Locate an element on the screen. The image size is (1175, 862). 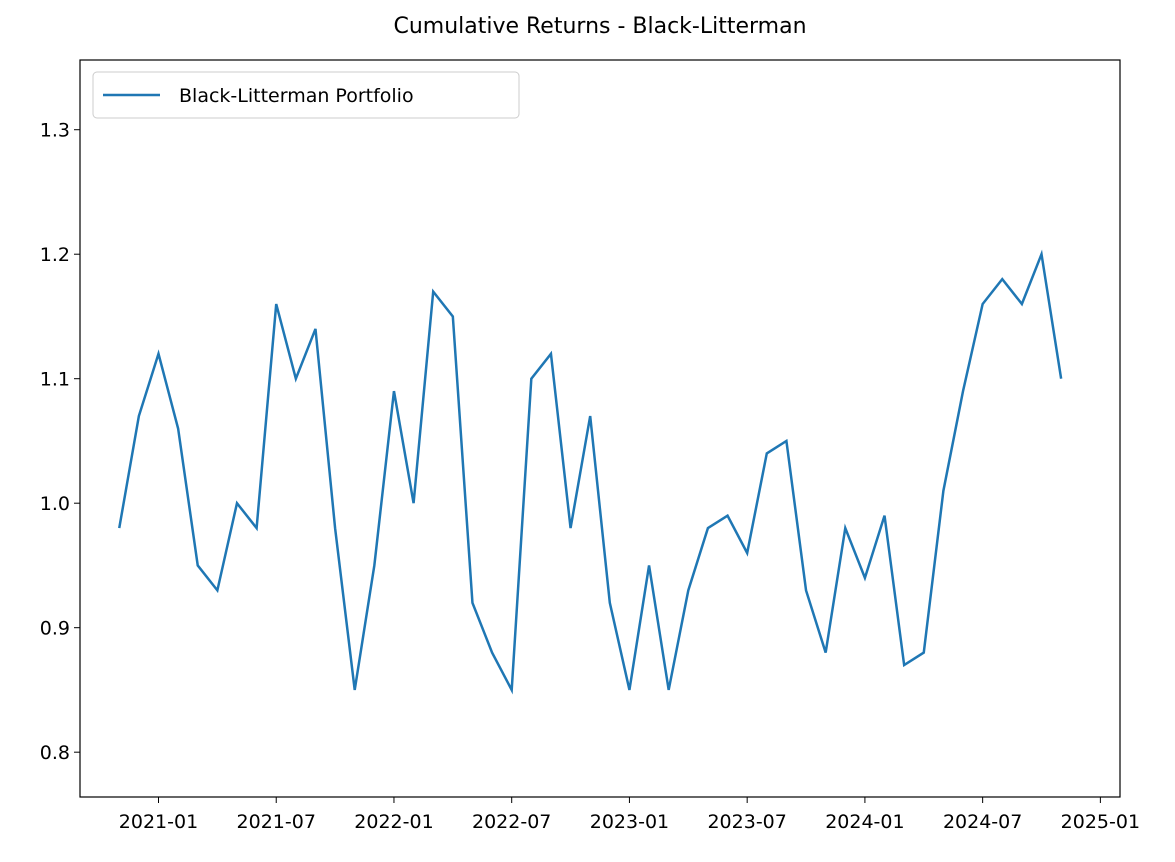
x-tick-label: 2021-01 is located at coordinates (158, 822).